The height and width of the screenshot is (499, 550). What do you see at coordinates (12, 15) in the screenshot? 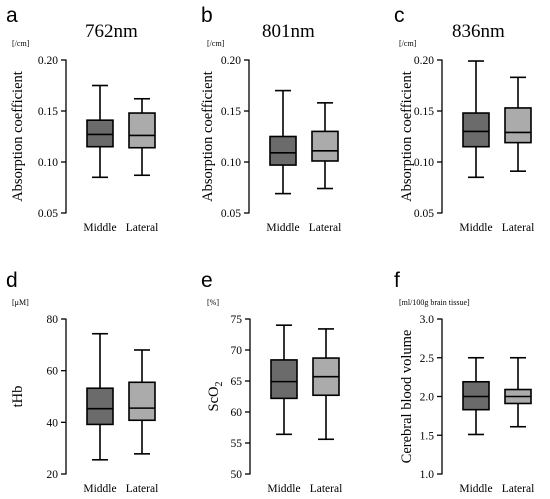
I see `panel-letter: a` at bounding box center [12, 15].